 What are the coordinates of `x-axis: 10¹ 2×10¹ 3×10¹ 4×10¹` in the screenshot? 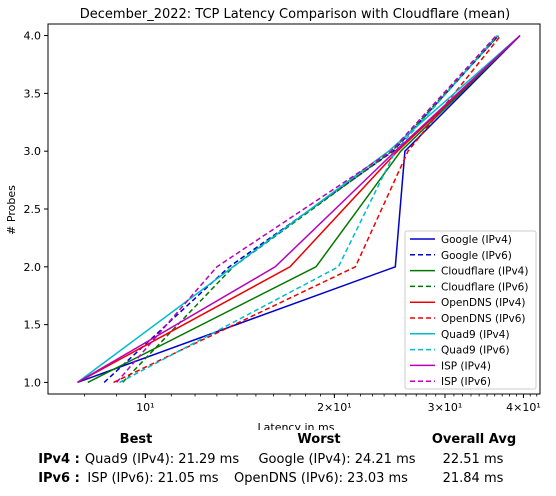 It's located at (312, 404).